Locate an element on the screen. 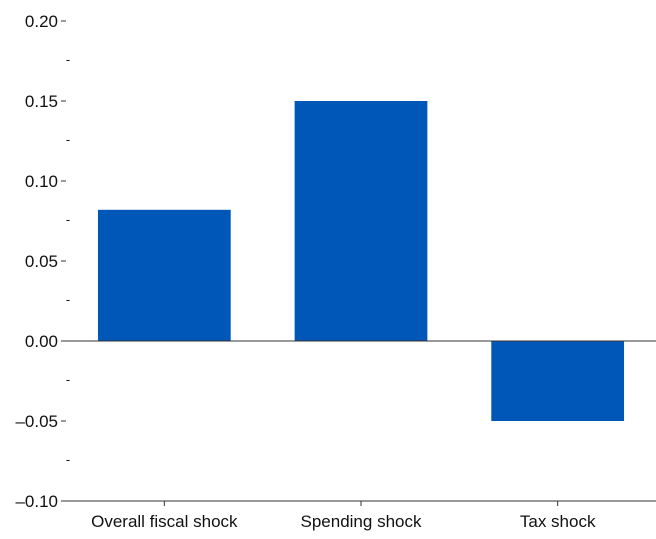 The image size is (656, 539). bar-spending-shock is located at coordinates (361, 221).